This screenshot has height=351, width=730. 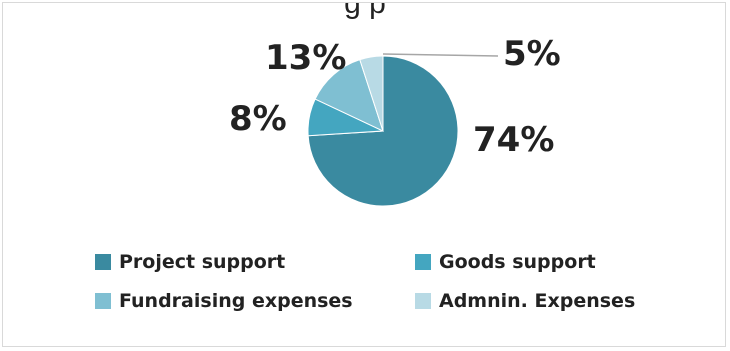 What do you see at coordinates (305, 58) in the screenshot?
I see `data-label-fundraising: 13%` at bounding box center [305, 58].